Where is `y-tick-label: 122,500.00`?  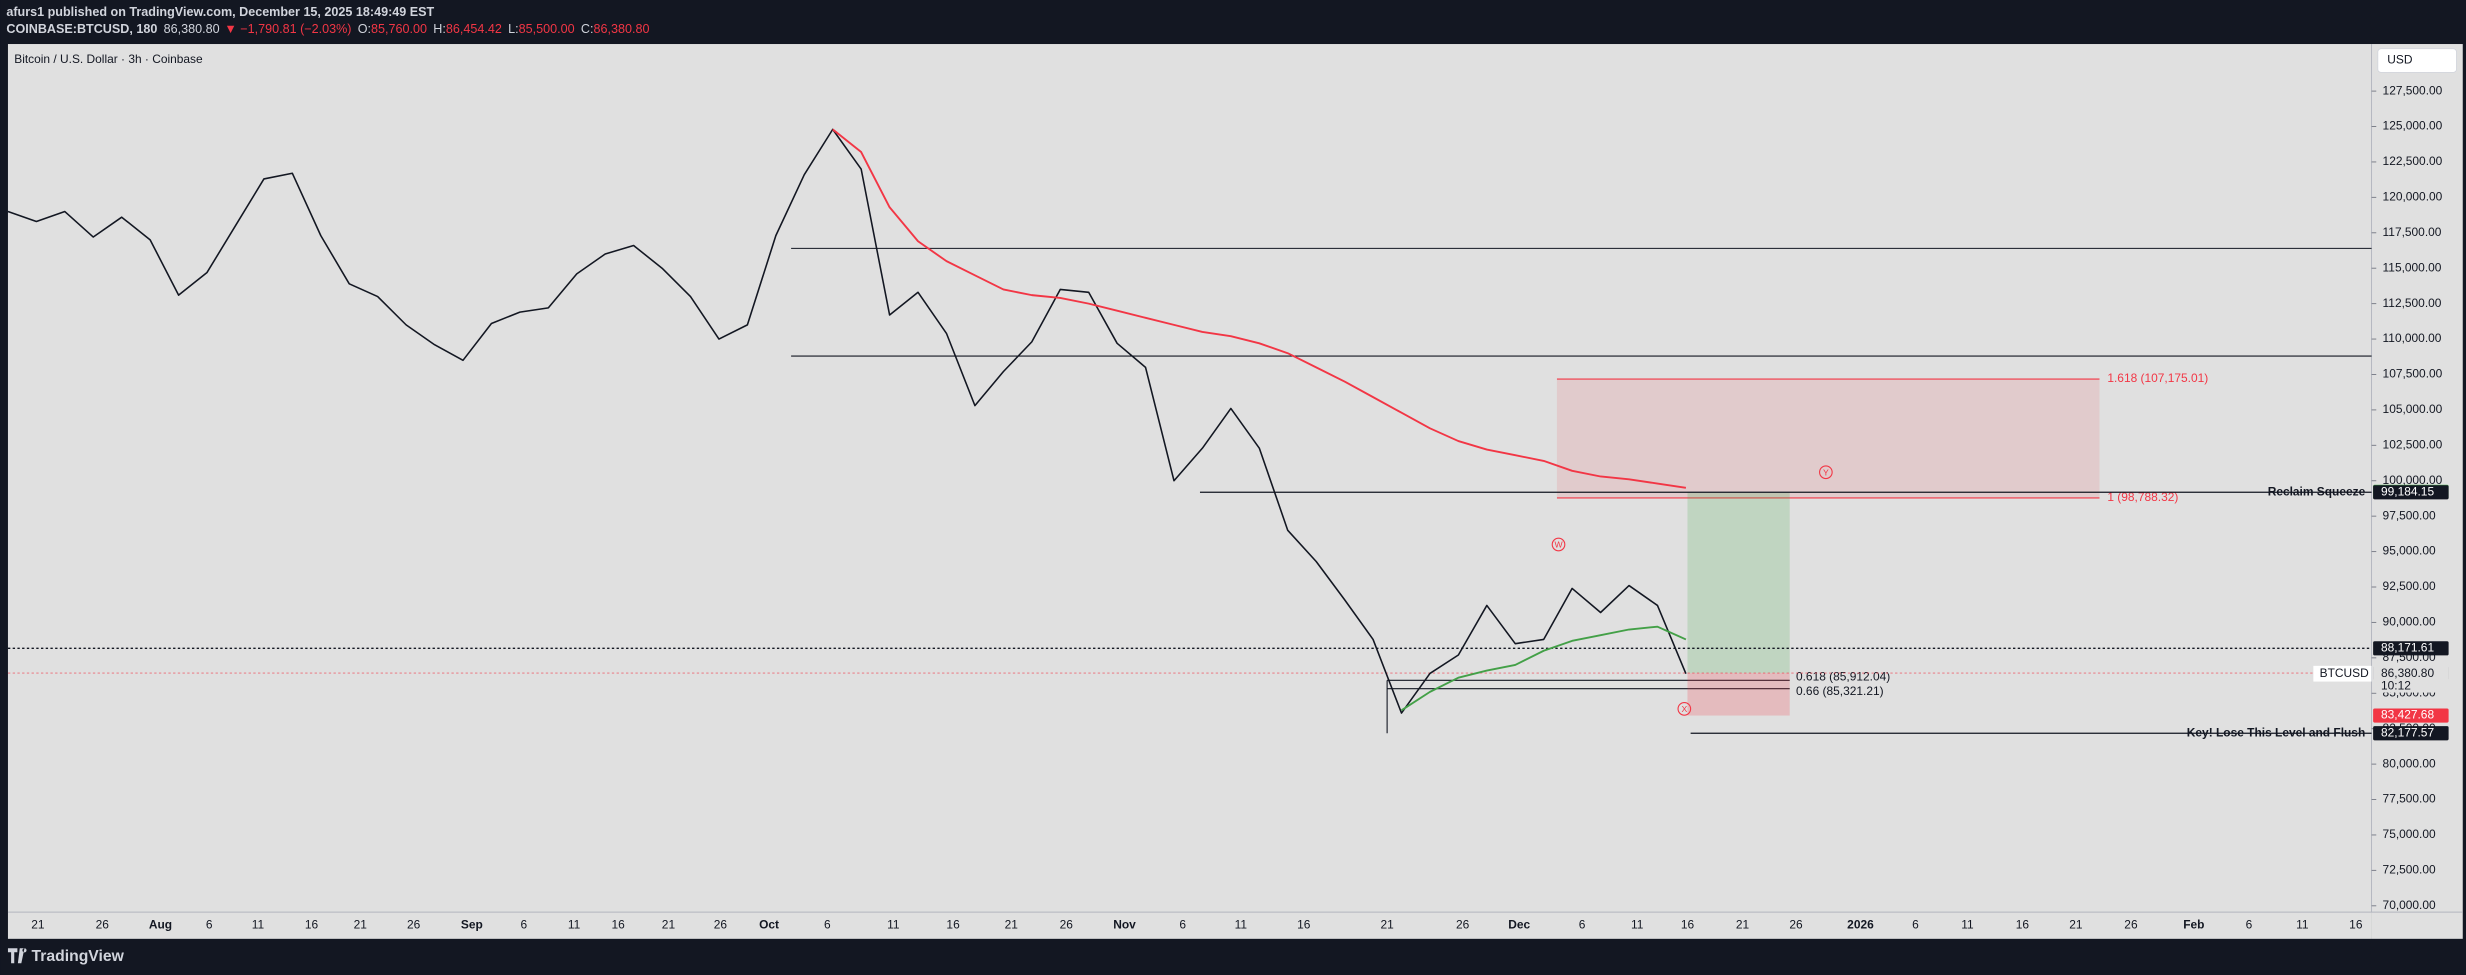
y-tick-label: 122,500.00 is located at coordinates (2413, 161).